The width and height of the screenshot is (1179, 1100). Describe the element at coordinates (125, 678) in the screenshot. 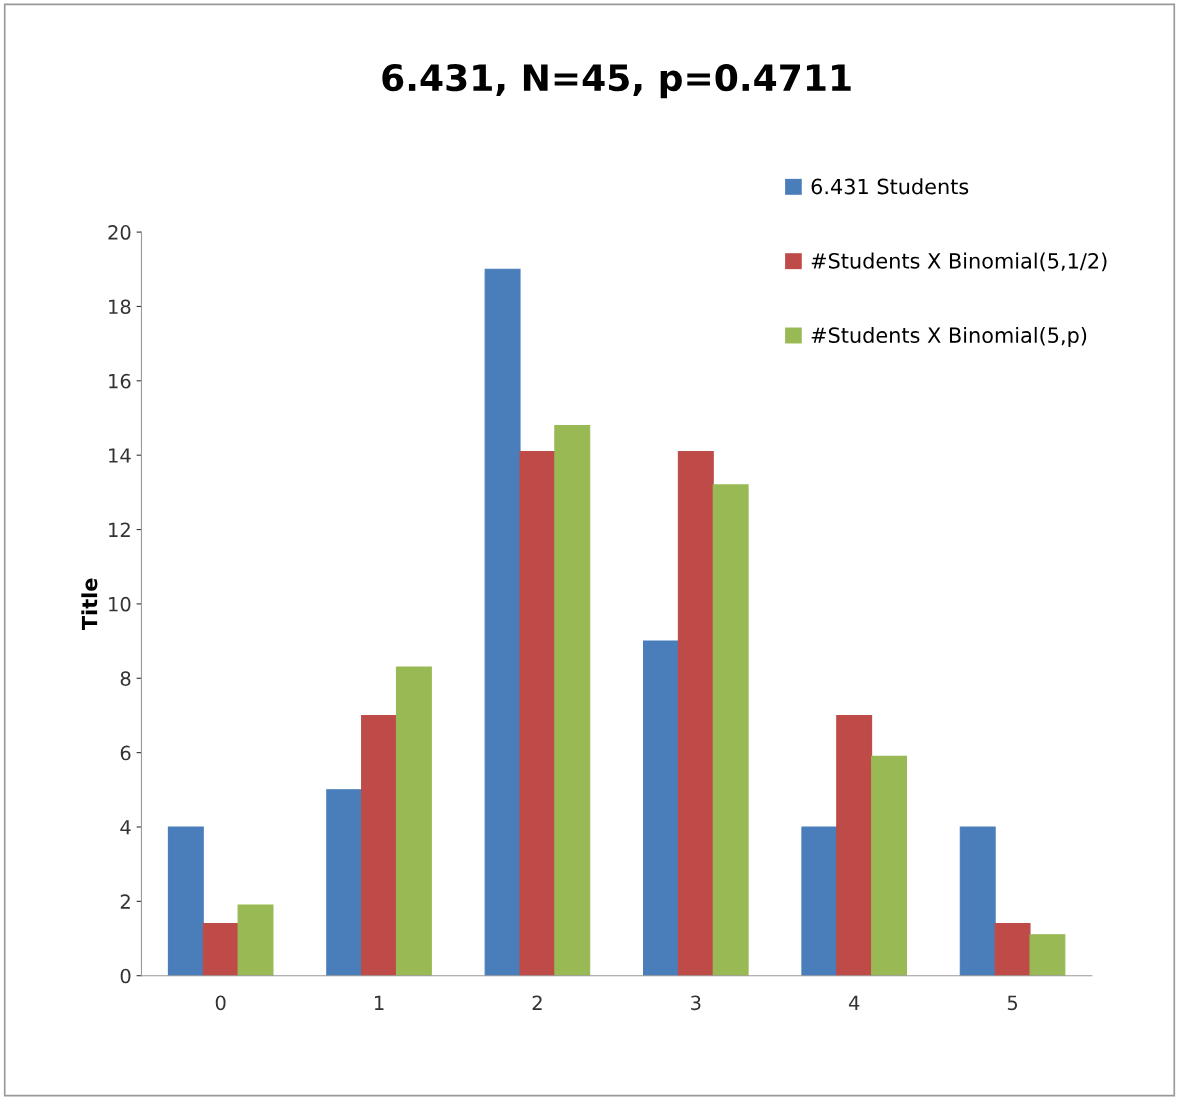

I see `y-tick-label: 8` at that location.